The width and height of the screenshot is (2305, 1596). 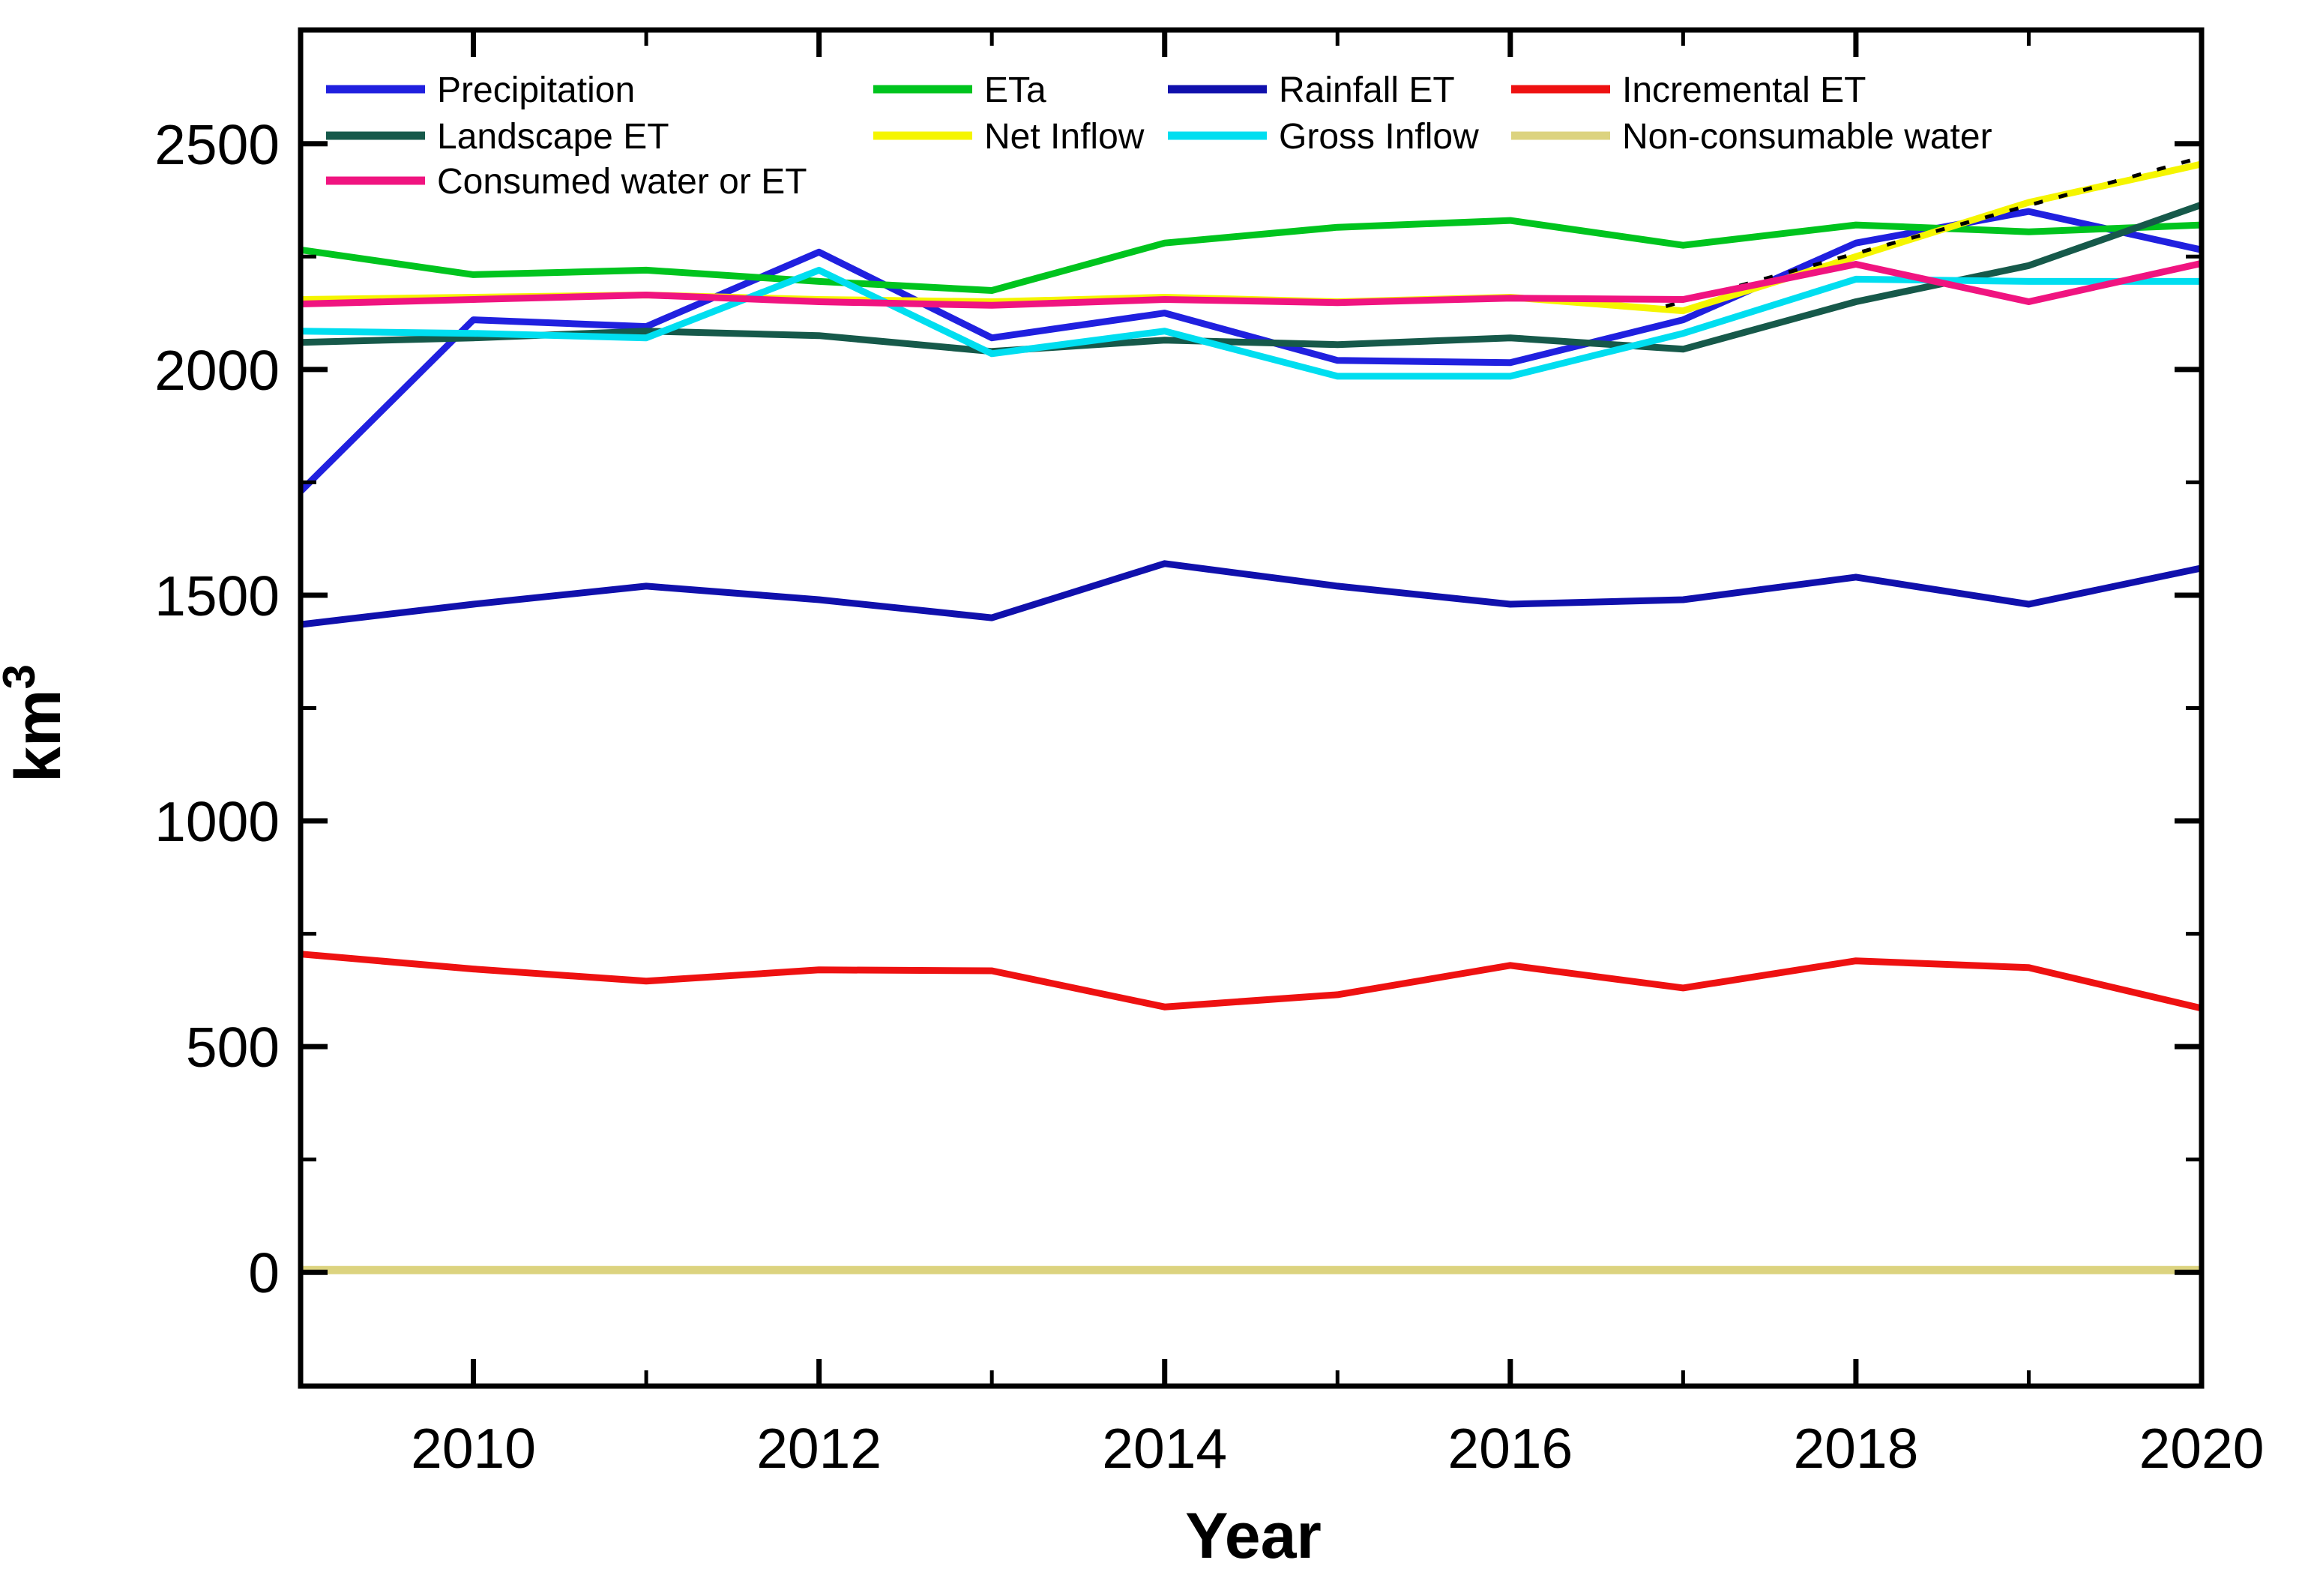 What do you see at coordinates (1015, 90) in the screenshot?
I see `legend-label: ETa` at bounding box center [1015, 90].